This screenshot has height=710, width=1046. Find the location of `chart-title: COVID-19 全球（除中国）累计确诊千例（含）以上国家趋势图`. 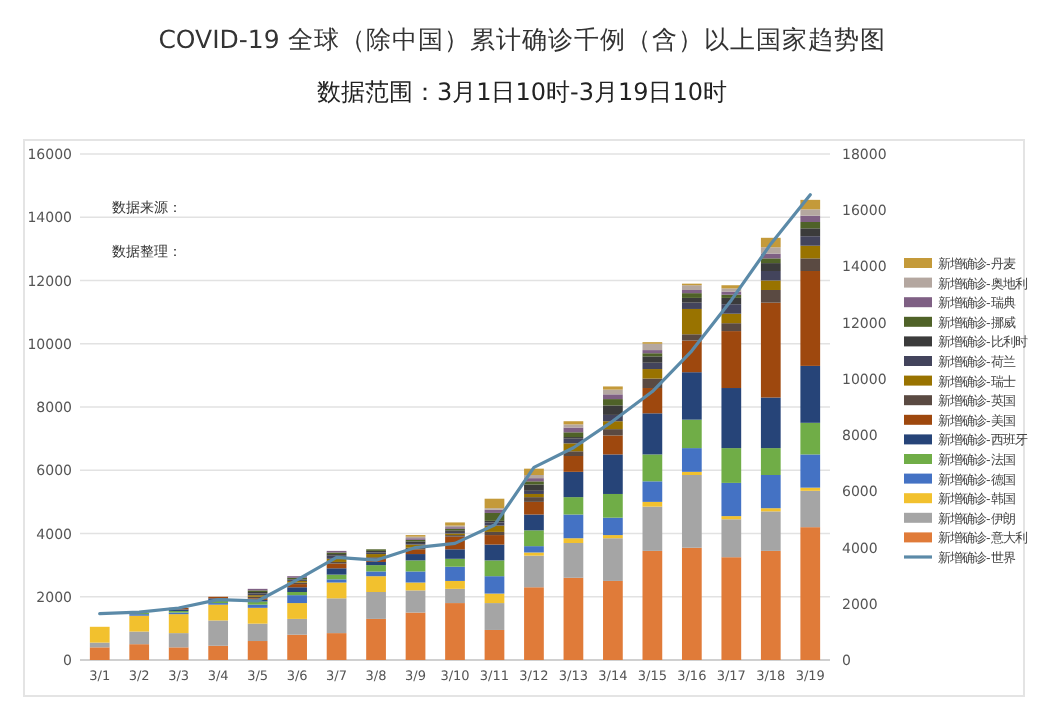

chart-title: COVID-19 全球（除中国）累计确诊千例（含）以上国家趋势图 is located at coordinates (522, 39).